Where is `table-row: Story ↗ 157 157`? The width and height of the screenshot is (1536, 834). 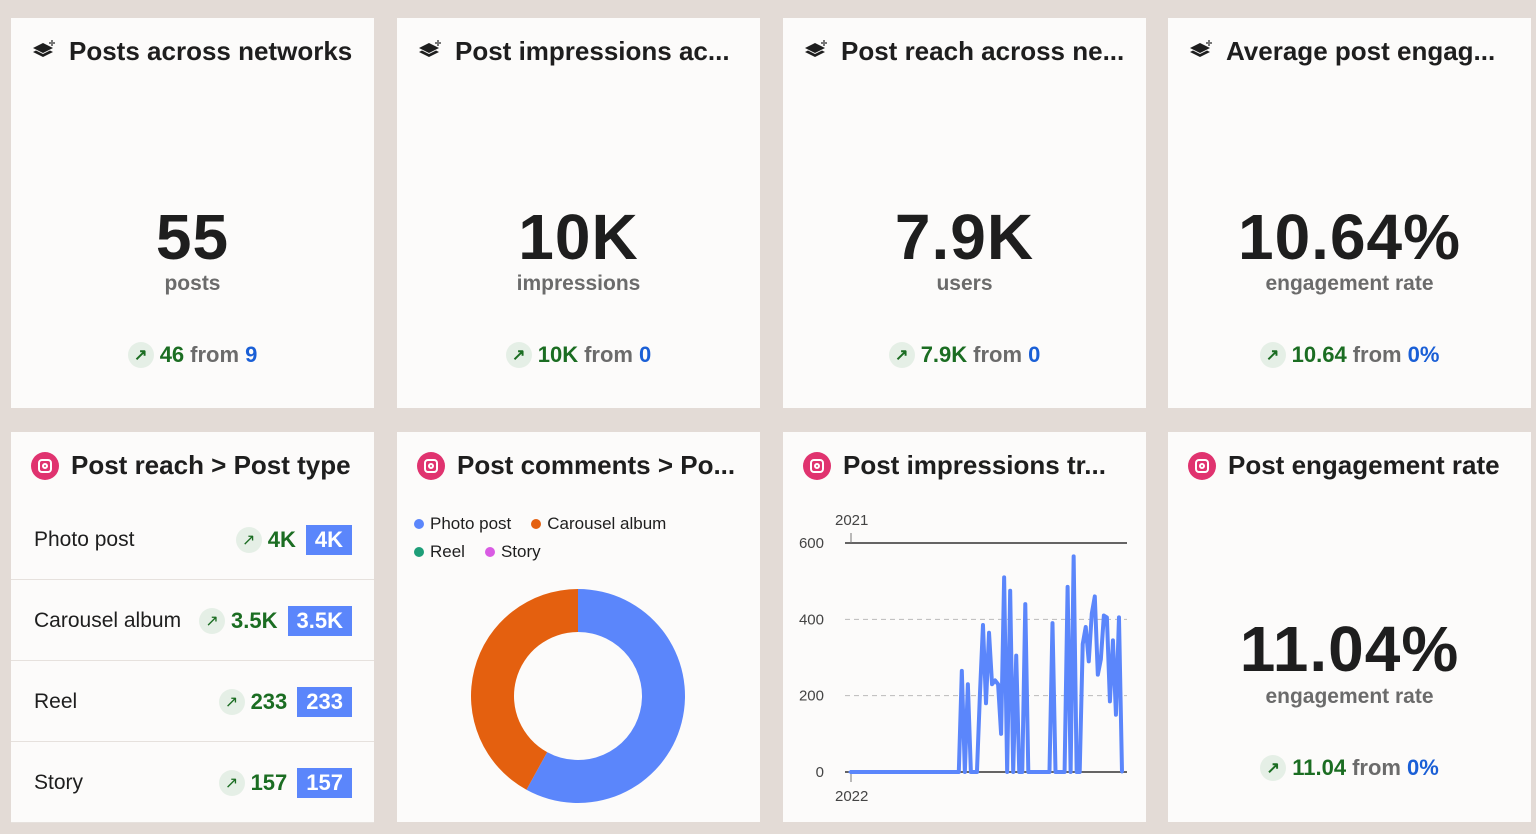 table-row: Story ↗ 157 157 is located at coordinates (192, 783).